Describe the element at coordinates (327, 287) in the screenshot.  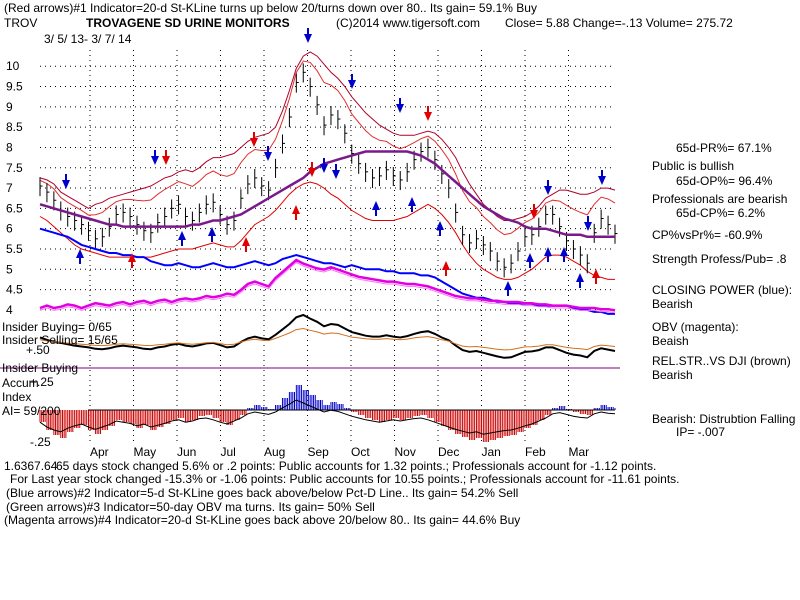
I see `obv-ma-line` at that location.